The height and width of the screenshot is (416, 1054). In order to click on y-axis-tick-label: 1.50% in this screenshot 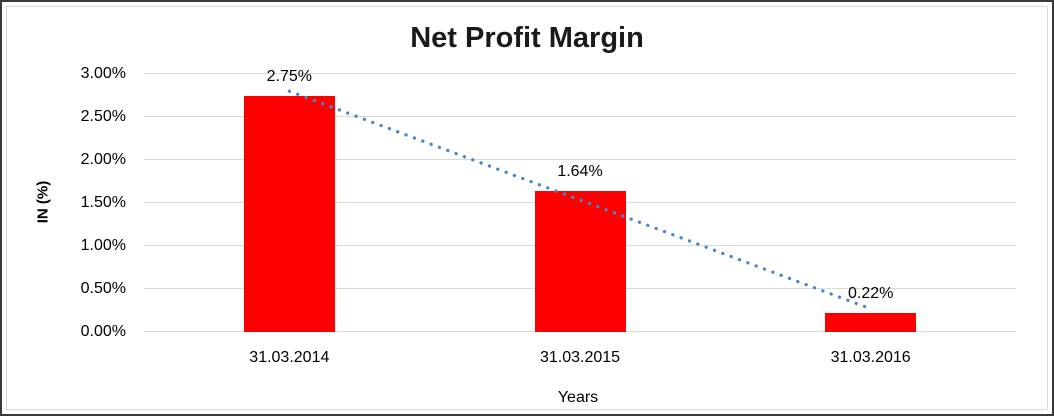, I will do `click(103, 202)`.